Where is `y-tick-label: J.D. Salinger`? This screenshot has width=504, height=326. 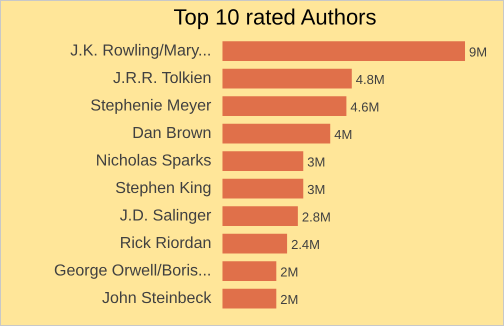
y-tick-label: J.D. Salinger is located at coordinates (166, 216).